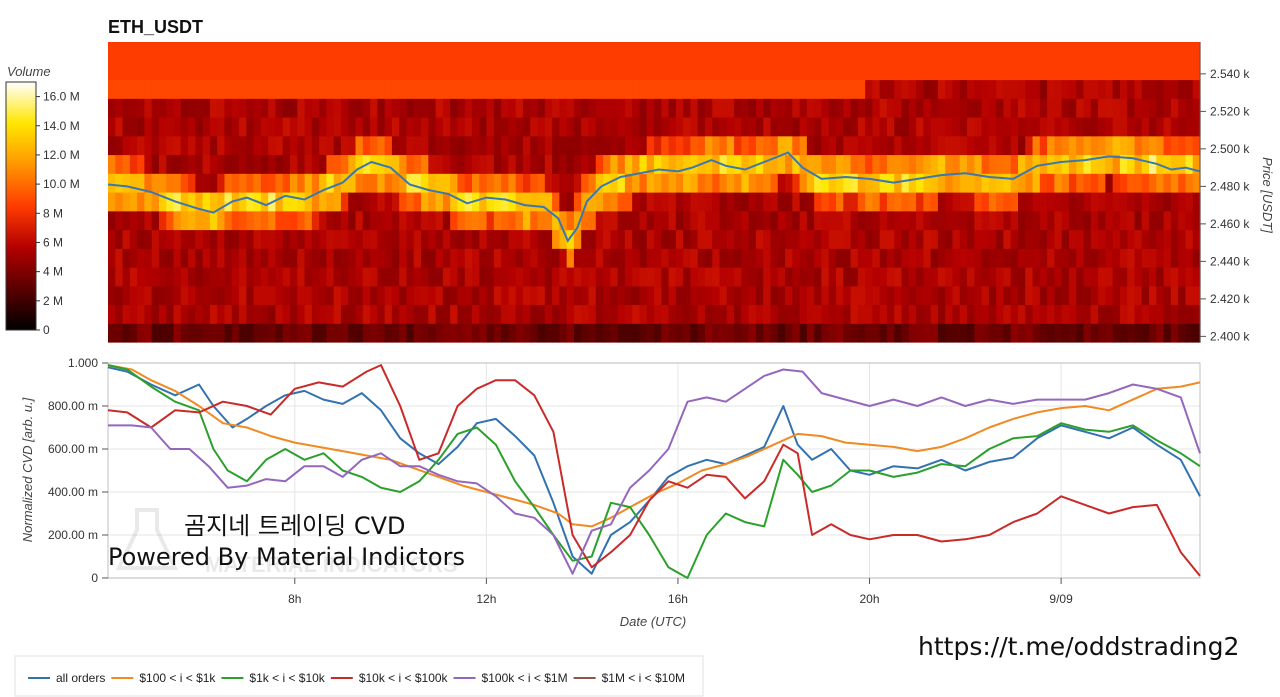 The image size is (1280, 697). I want to click on colorbar-tick-label: 2 M, so click(53, 301).